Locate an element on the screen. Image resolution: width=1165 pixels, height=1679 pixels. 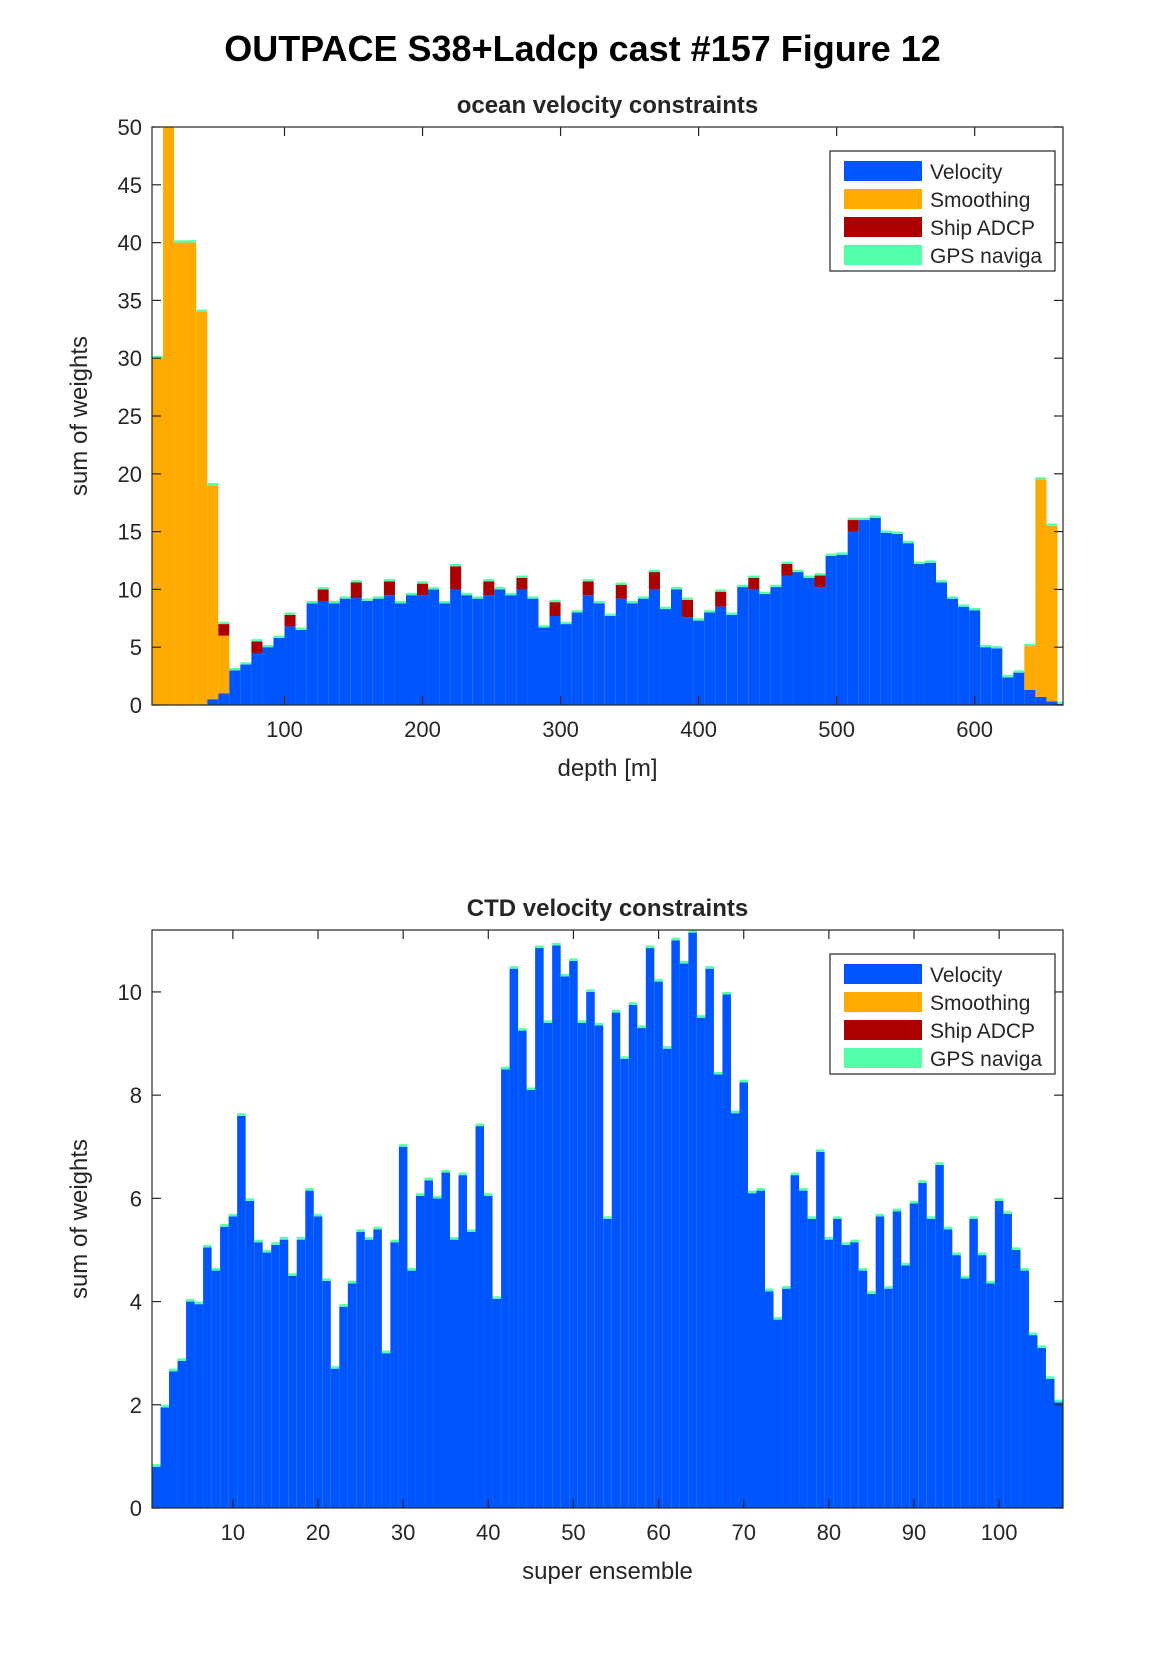
chart-title: CTD velocity constraints is located at coordinates (607, 908).